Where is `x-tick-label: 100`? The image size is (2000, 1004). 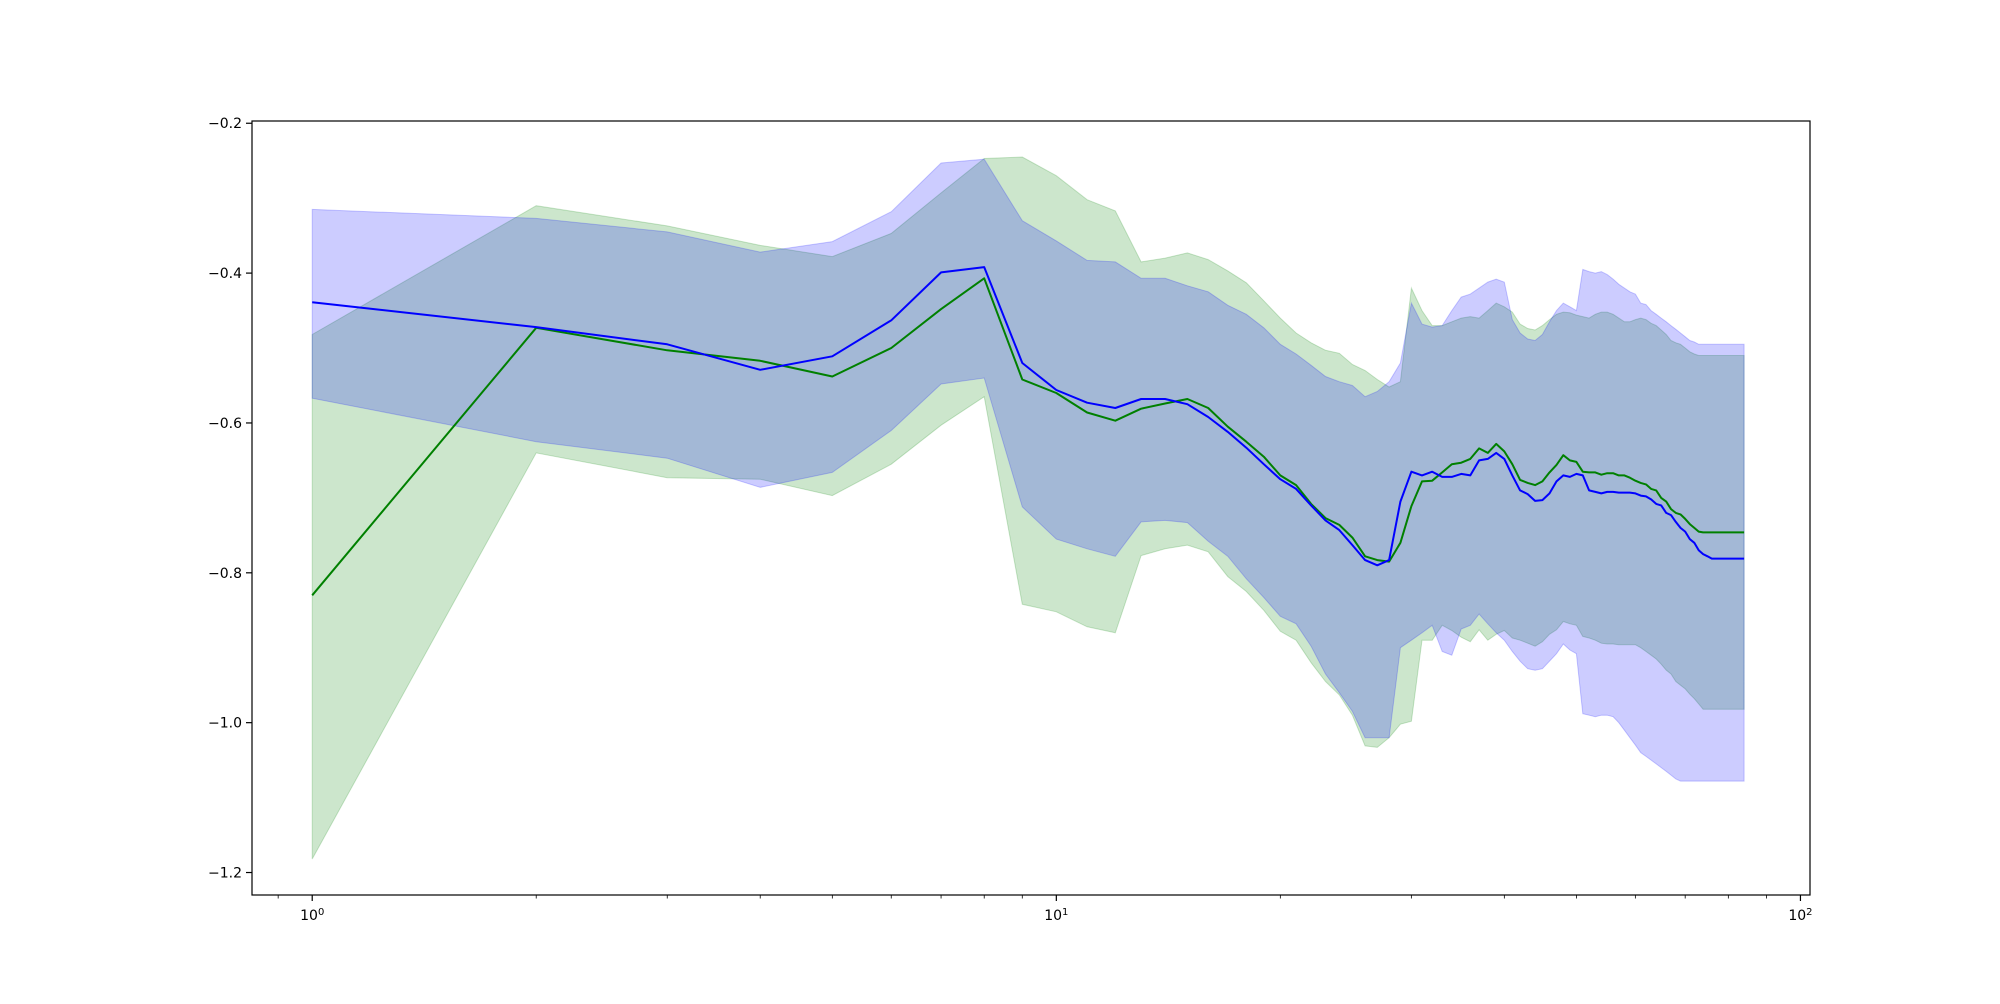 x-tick-label: 100 is located at coordinates (312, 916).